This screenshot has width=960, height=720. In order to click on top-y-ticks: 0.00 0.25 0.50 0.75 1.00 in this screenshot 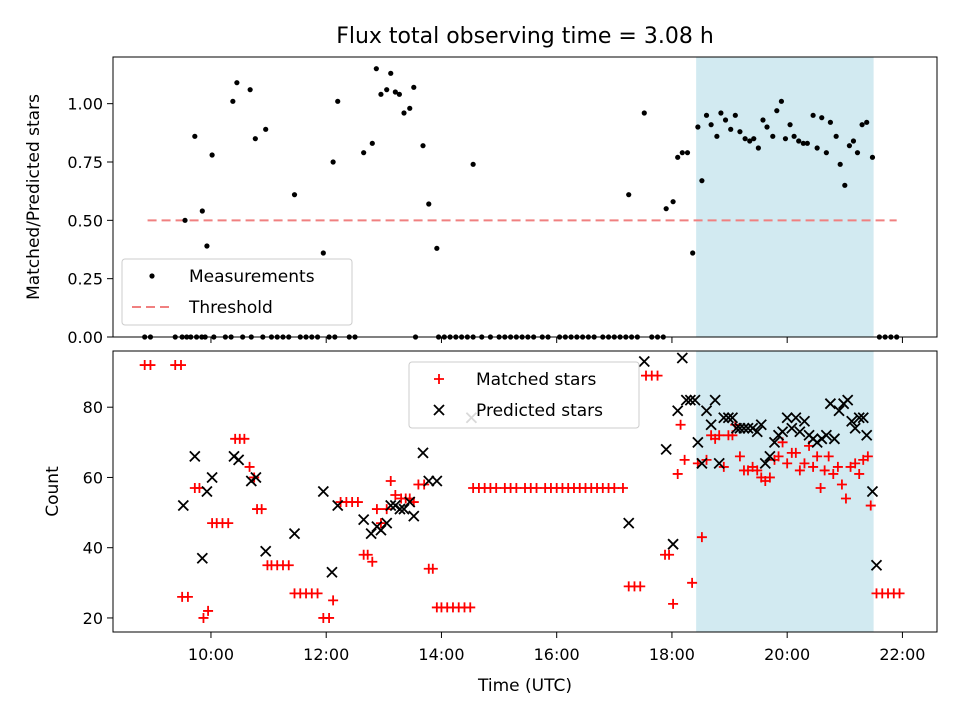, I will do `click(90, 221)`.